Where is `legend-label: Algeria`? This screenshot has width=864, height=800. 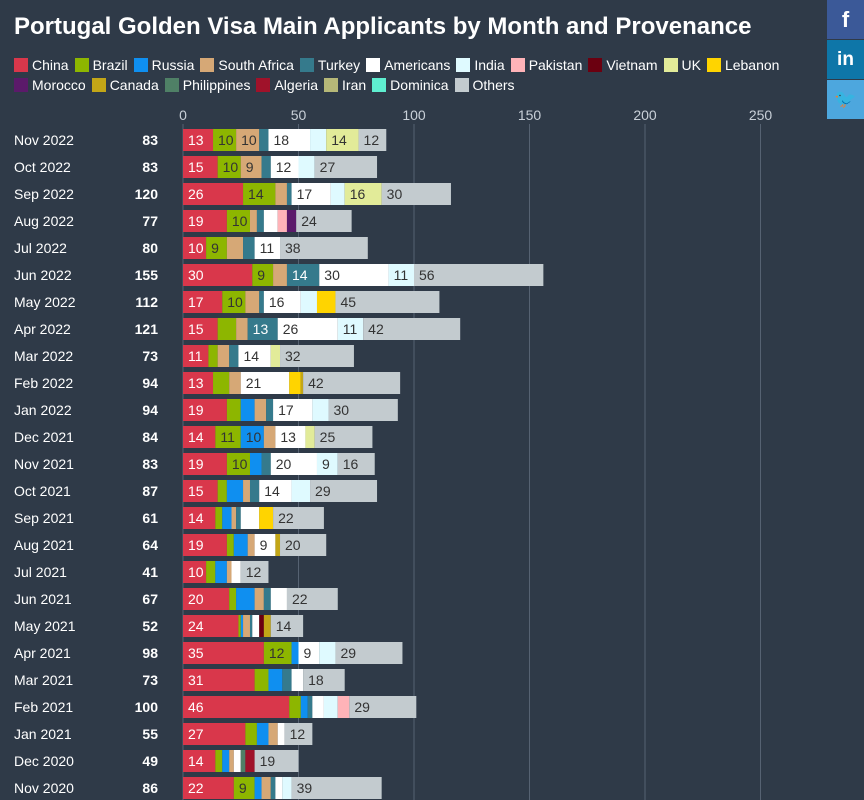 legend-label: Algeria is located at coordinates (296, 85).